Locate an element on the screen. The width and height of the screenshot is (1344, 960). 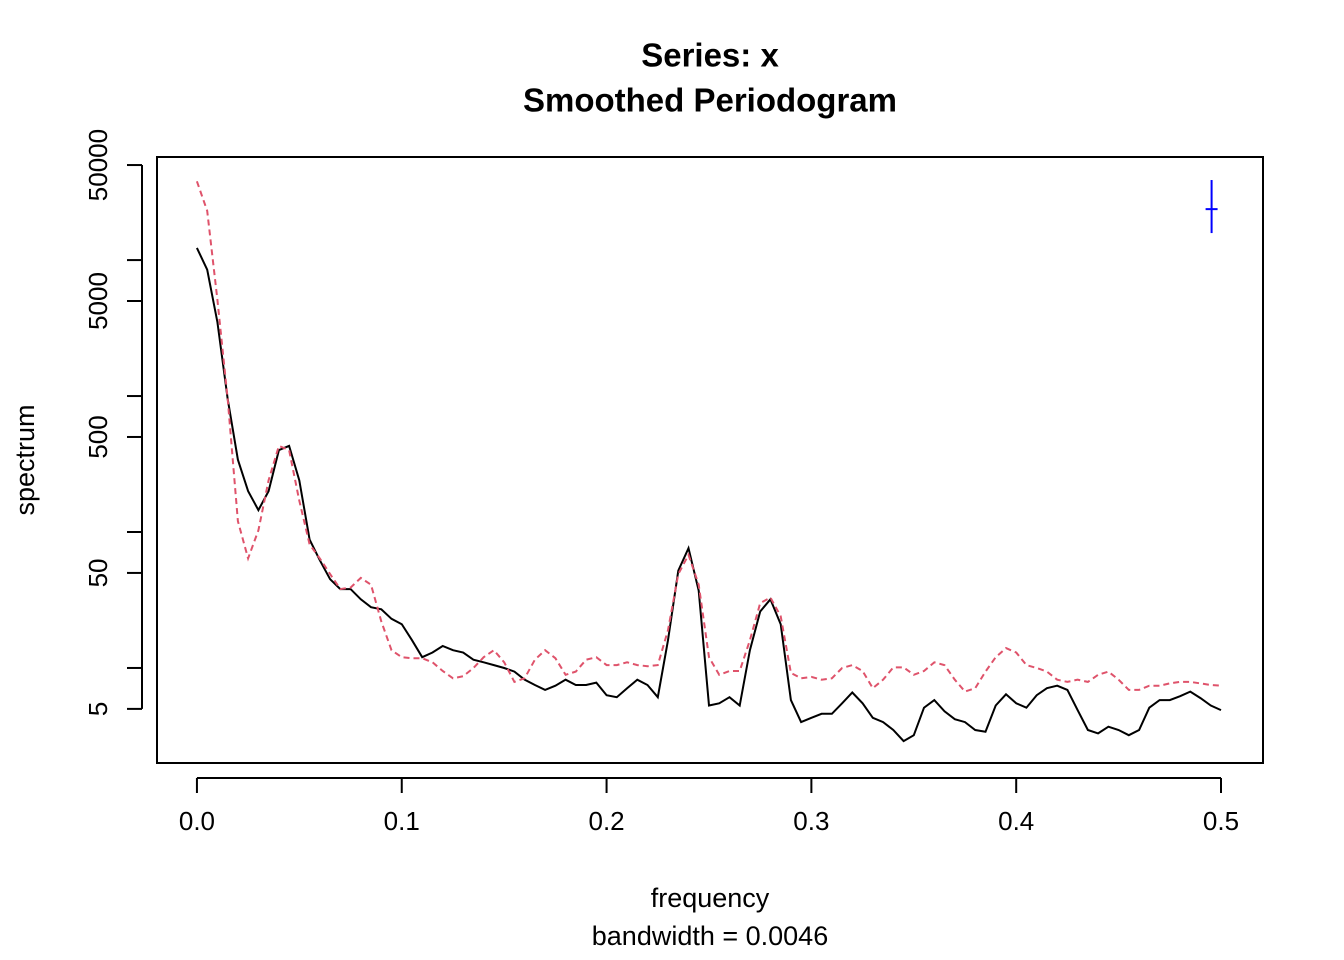
y-tick-label: 50 is located at coordinates (98, 572).